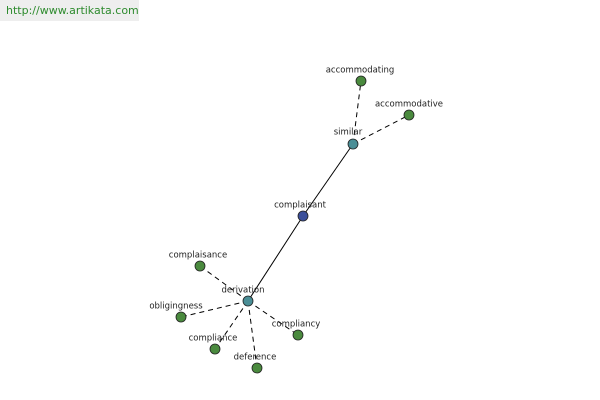  Describe the element at coordinates (348, 133) in the screenshot. I see `node-label: similar` at that location.